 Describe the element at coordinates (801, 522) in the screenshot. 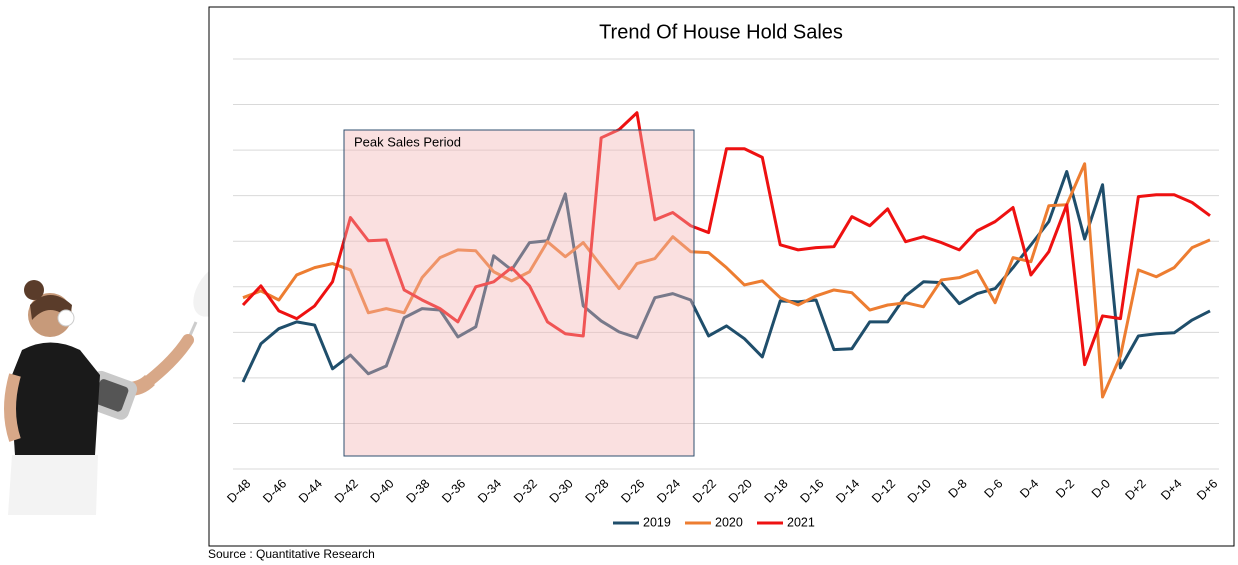

I see `legend-label: 2021` at that location.